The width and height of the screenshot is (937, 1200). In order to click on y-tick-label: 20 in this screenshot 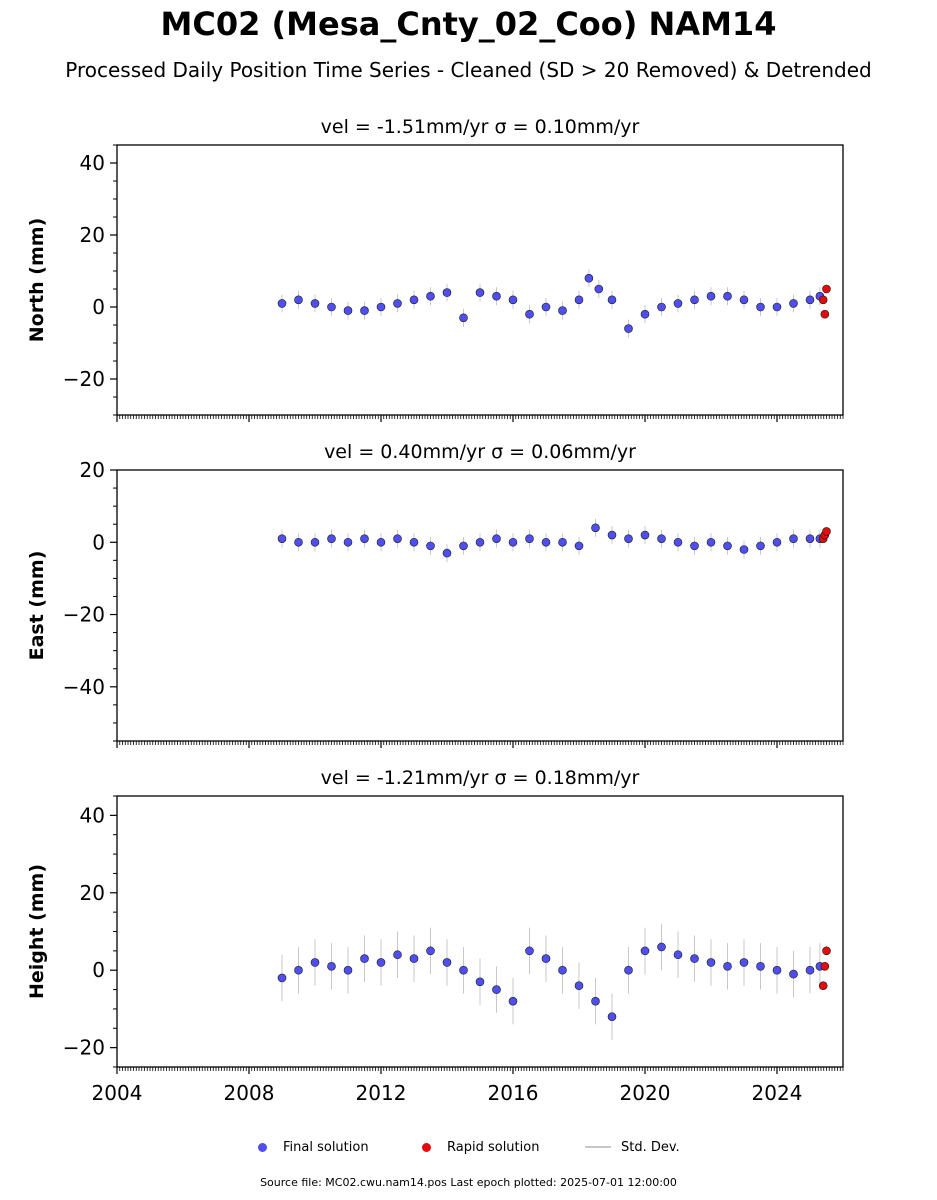, I will do `click(92, 893)`.